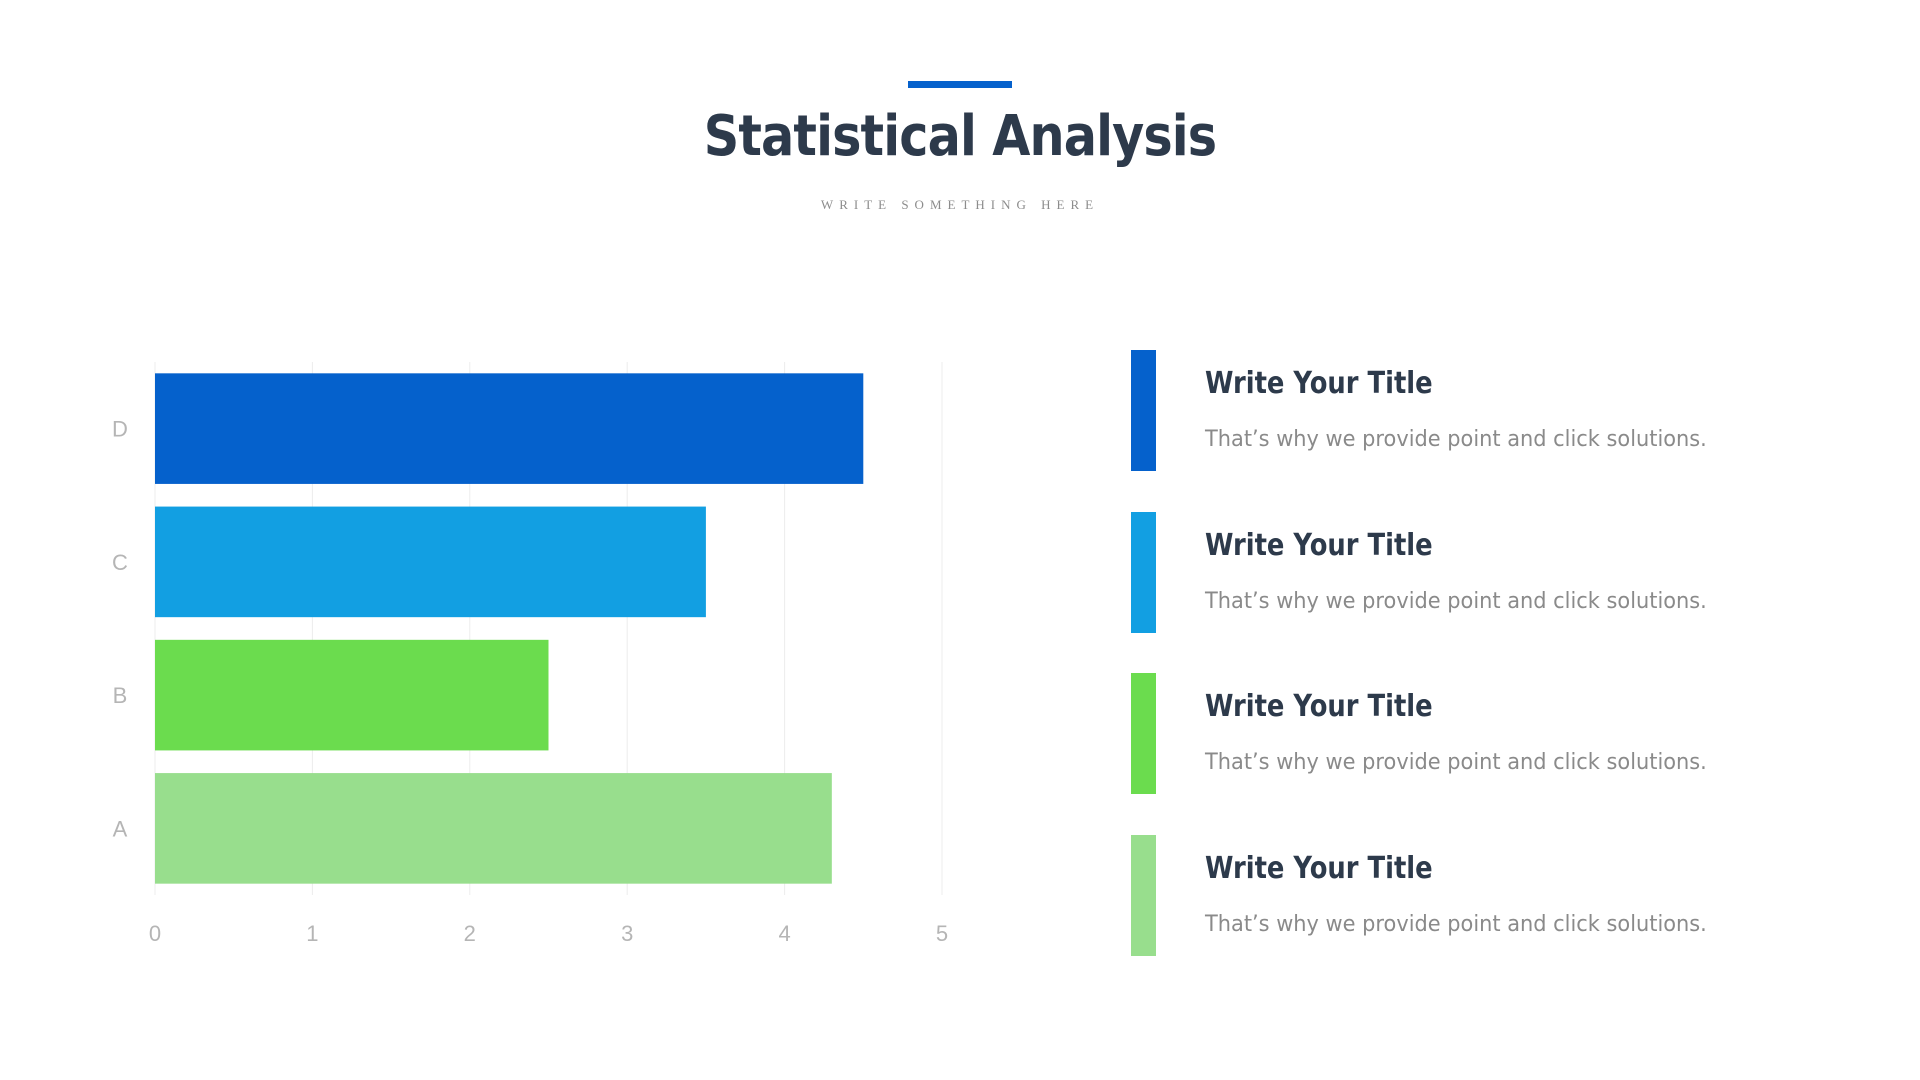 This screenshot has width=1920, height=1080. Describe the element at coordinates (312, 933) in the screenshot. I see `x-tick-label: 1` at that location.